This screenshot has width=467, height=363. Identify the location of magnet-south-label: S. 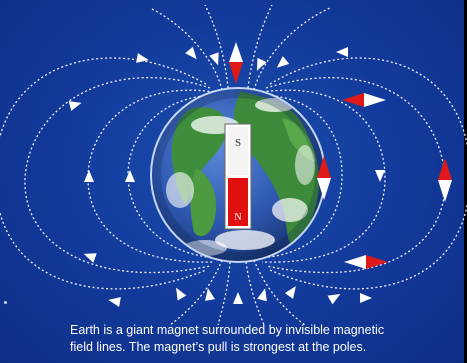
(238, 143).